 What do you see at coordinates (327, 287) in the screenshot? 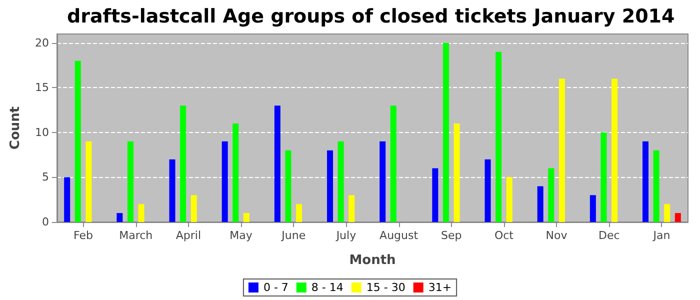
I see `legend-label: 8 - 14` at bounding box center [327, 287].